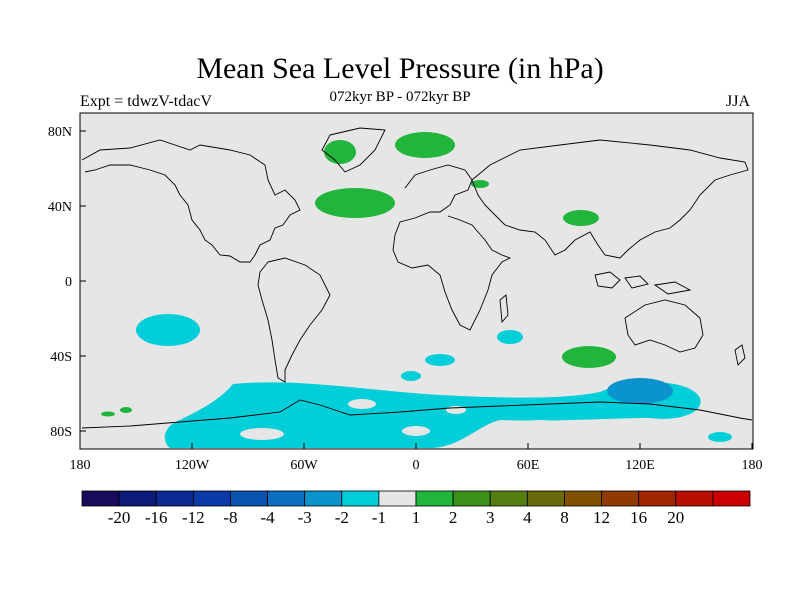 Image resolution: width=800 pixels, height=600 pixels. What do you see at coordinates (640, 465) in the screenshot?
I see `lon-tick-label: 120E` at bounding box center [640, 465].